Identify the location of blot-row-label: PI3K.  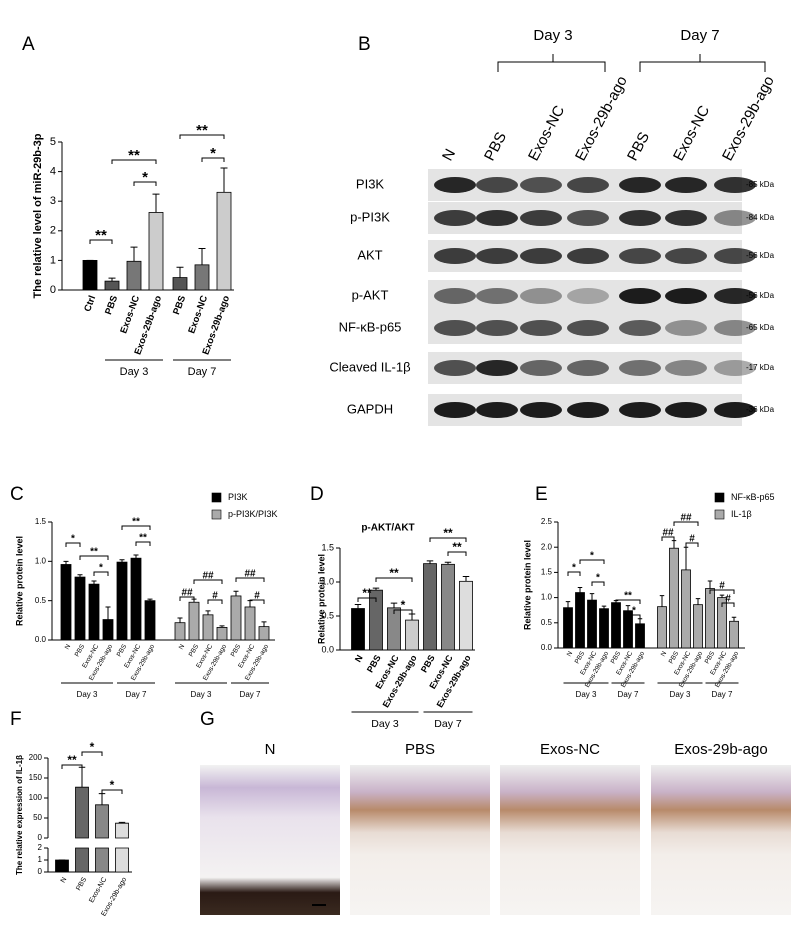
(370, 183).